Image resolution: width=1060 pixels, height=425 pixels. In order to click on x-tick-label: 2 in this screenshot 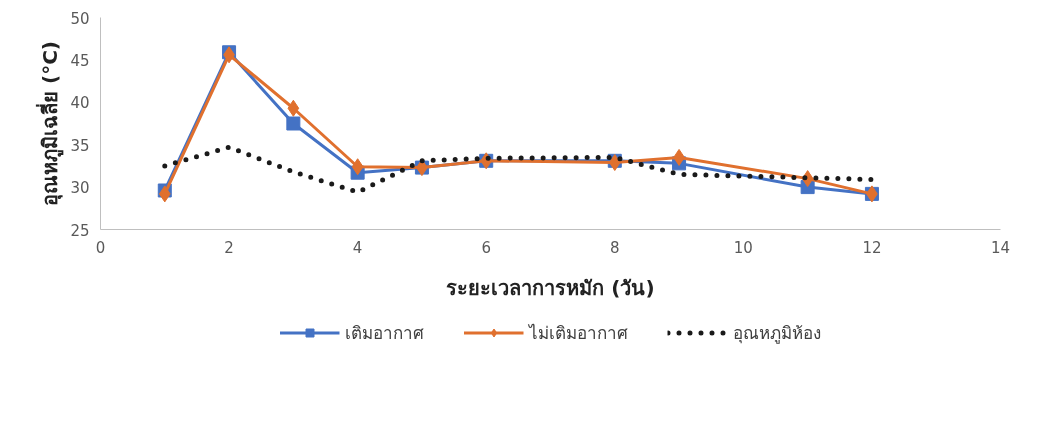, I will do `click(229, 247)`.